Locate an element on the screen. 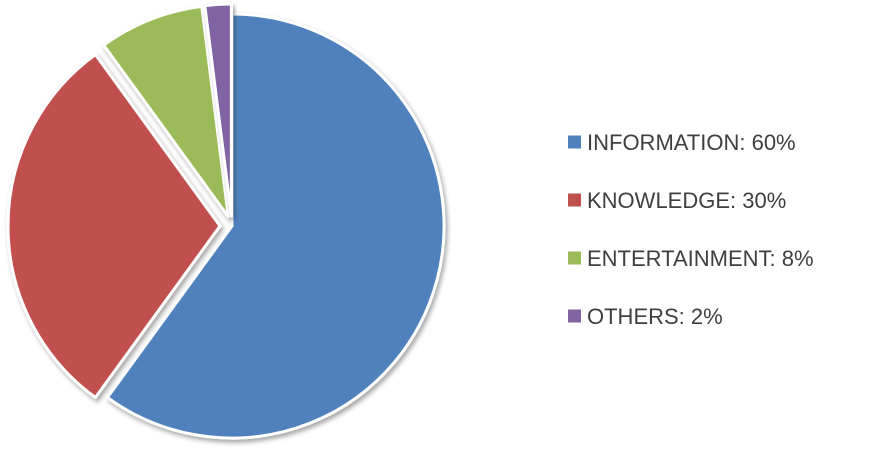  legend-swatch-others is located at coordinates (574, 316).